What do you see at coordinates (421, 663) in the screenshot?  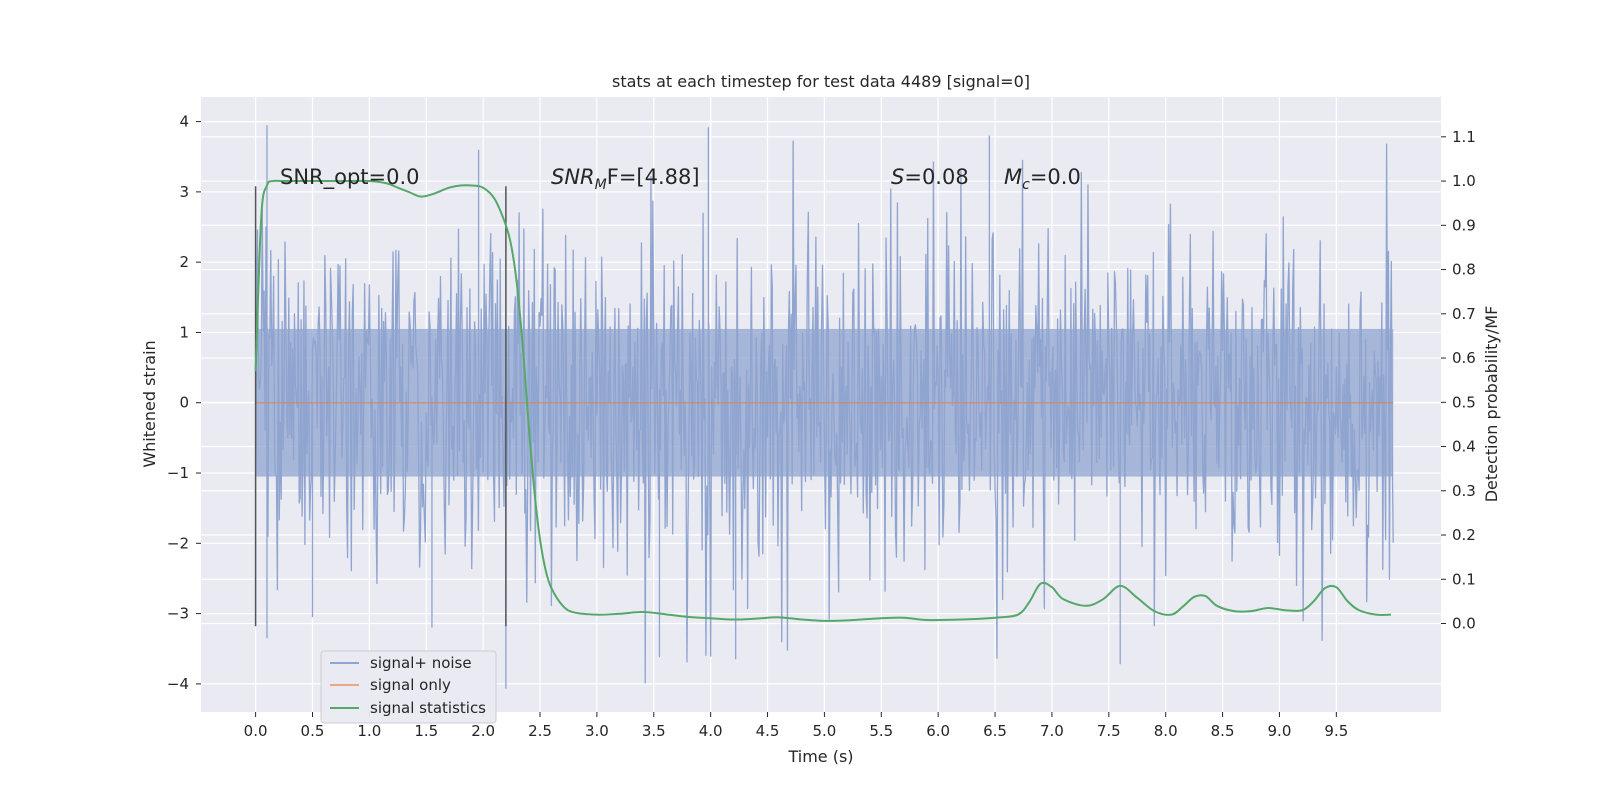 I see `legend-label-noise: signal+ noise` at bounding box center [421, 663].